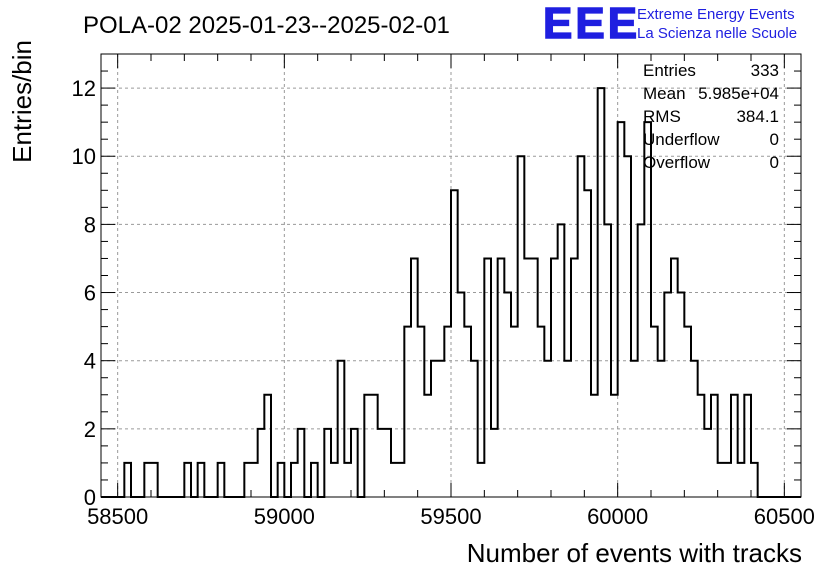 Image resolution: width=836 pixels, height=572 pixels. Describe the element at coordinates (117, 516) in the screenshot. I see `x-tick-label: 58500` at that location.